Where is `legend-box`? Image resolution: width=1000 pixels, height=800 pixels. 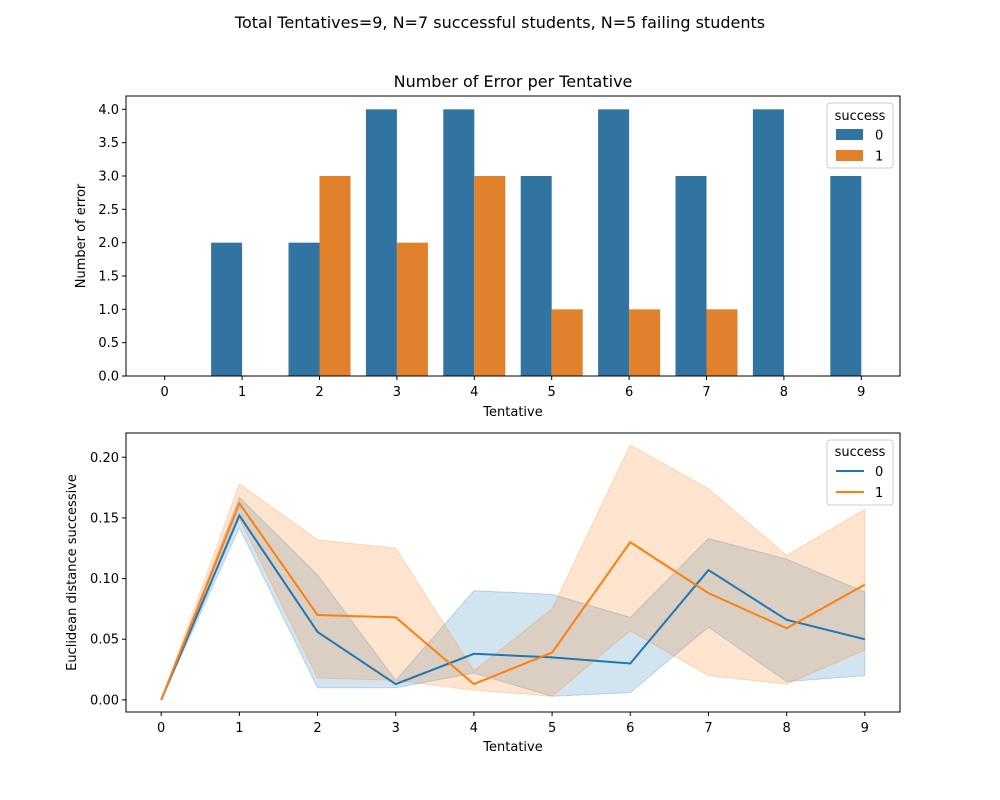
legend-box is located at coordinates (860, 472).